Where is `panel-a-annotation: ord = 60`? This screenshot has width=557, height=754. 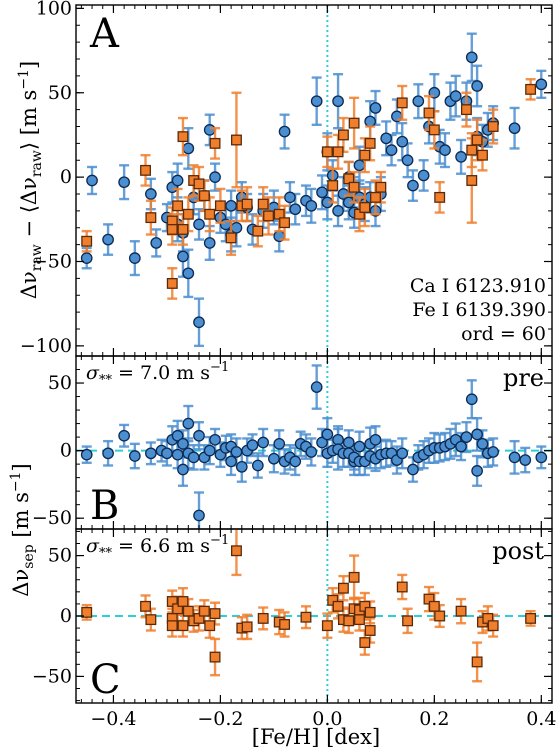 panel-a-annotation: ord = 60 is located at coordinates (503, 334).